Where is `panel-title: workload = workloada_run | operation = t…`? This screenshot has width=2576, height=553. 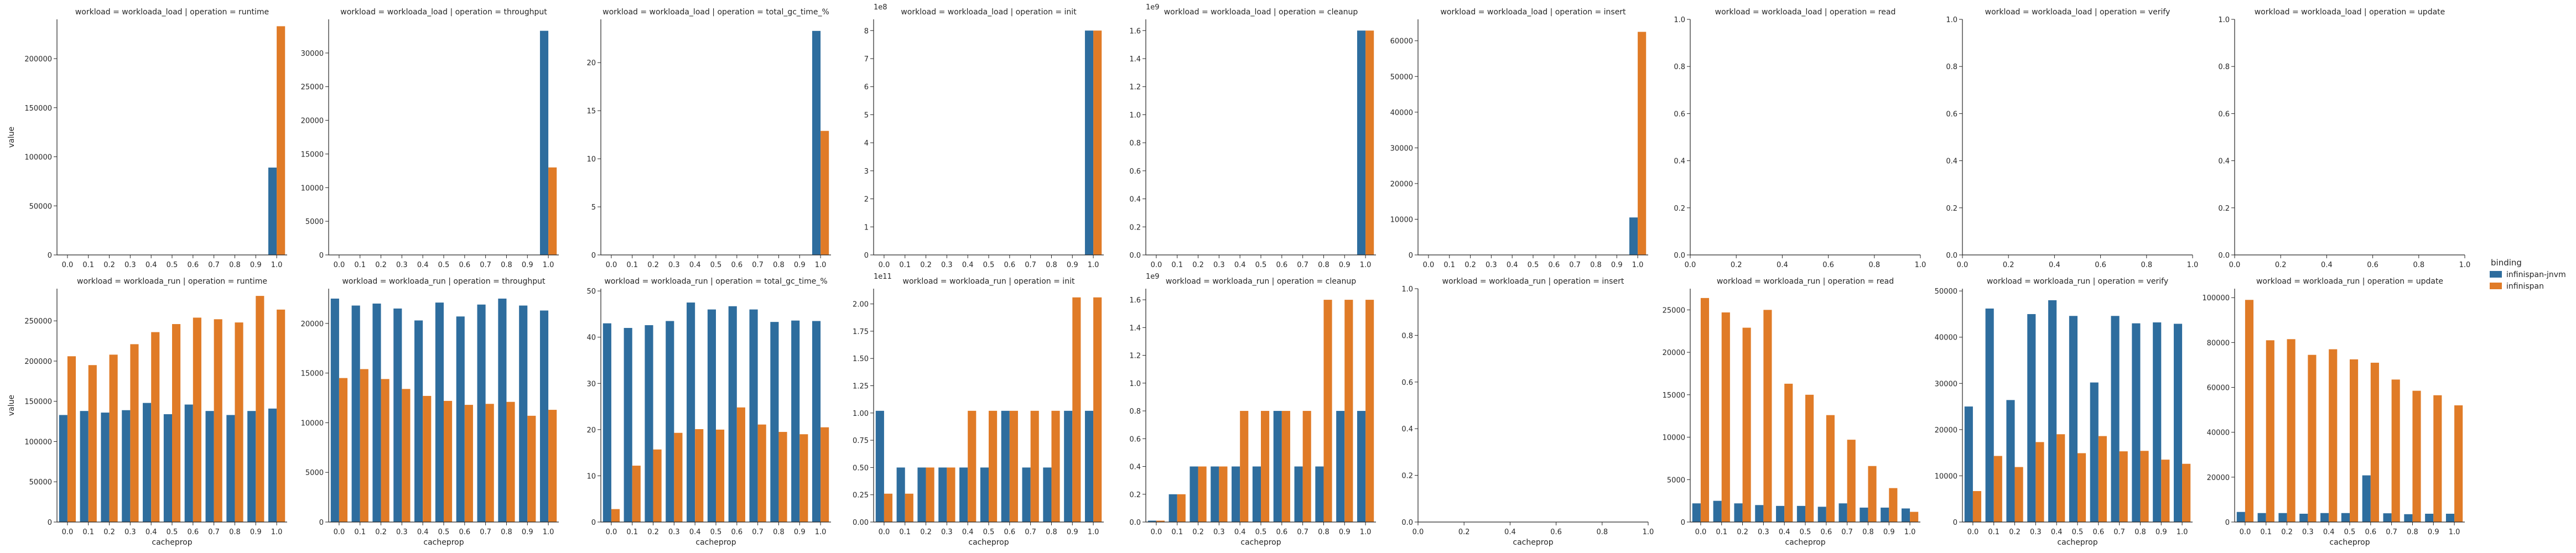 panel-title: workload = workloada_run | operation = t… is located at coordinates (444, 282).